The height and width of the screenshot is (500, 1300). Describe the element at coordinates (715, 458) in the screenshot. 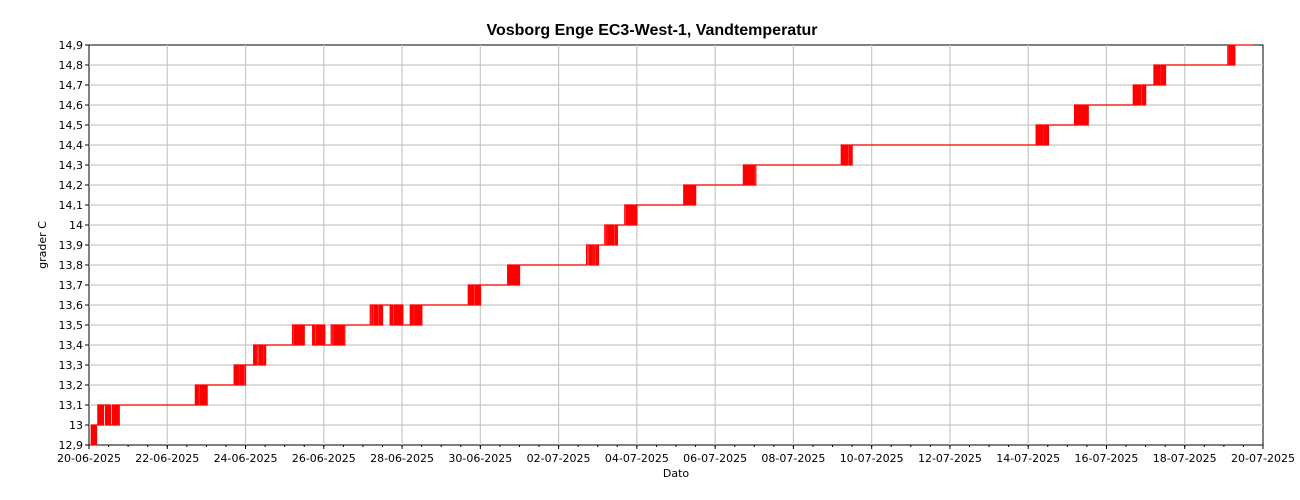

I see `x-tick-label: 06-07-2025` at that location.